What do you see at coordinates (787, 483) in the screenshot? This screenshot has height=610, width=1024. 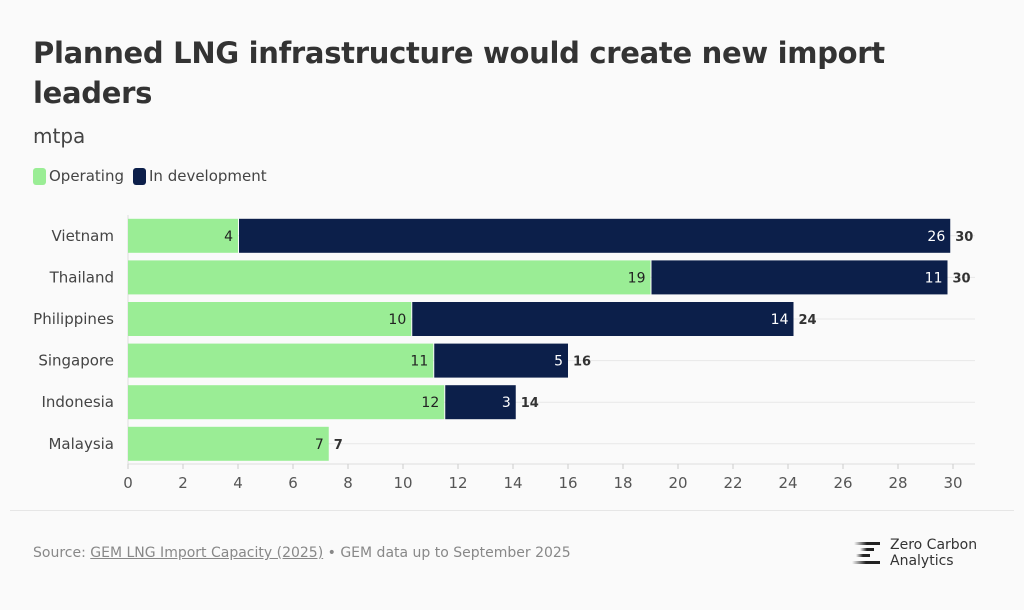 I see `x-tick-label: 24` at bounding box center [787, 483].